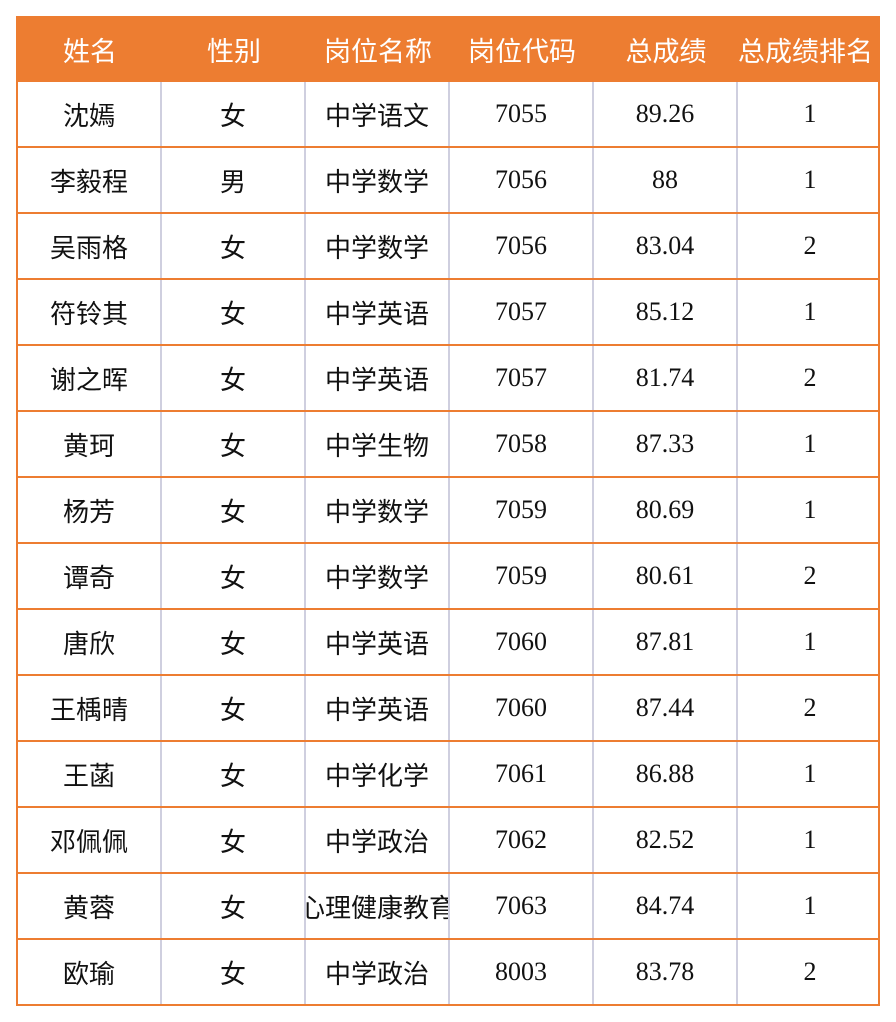 Image resolution: width=896 pixels, height=1022 pixels. I want to click on cell-name: 符铃其, so click(90, 312).